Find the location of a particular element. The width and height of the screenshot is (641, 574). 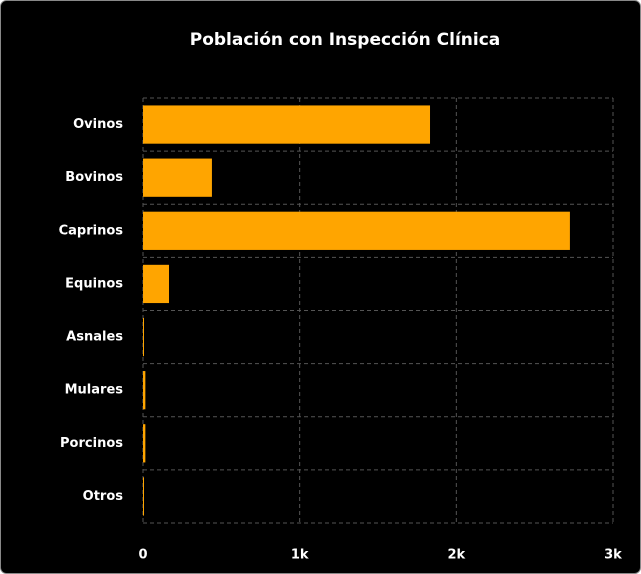

x-tick-label: 3k is located at coordinates (613, 555).